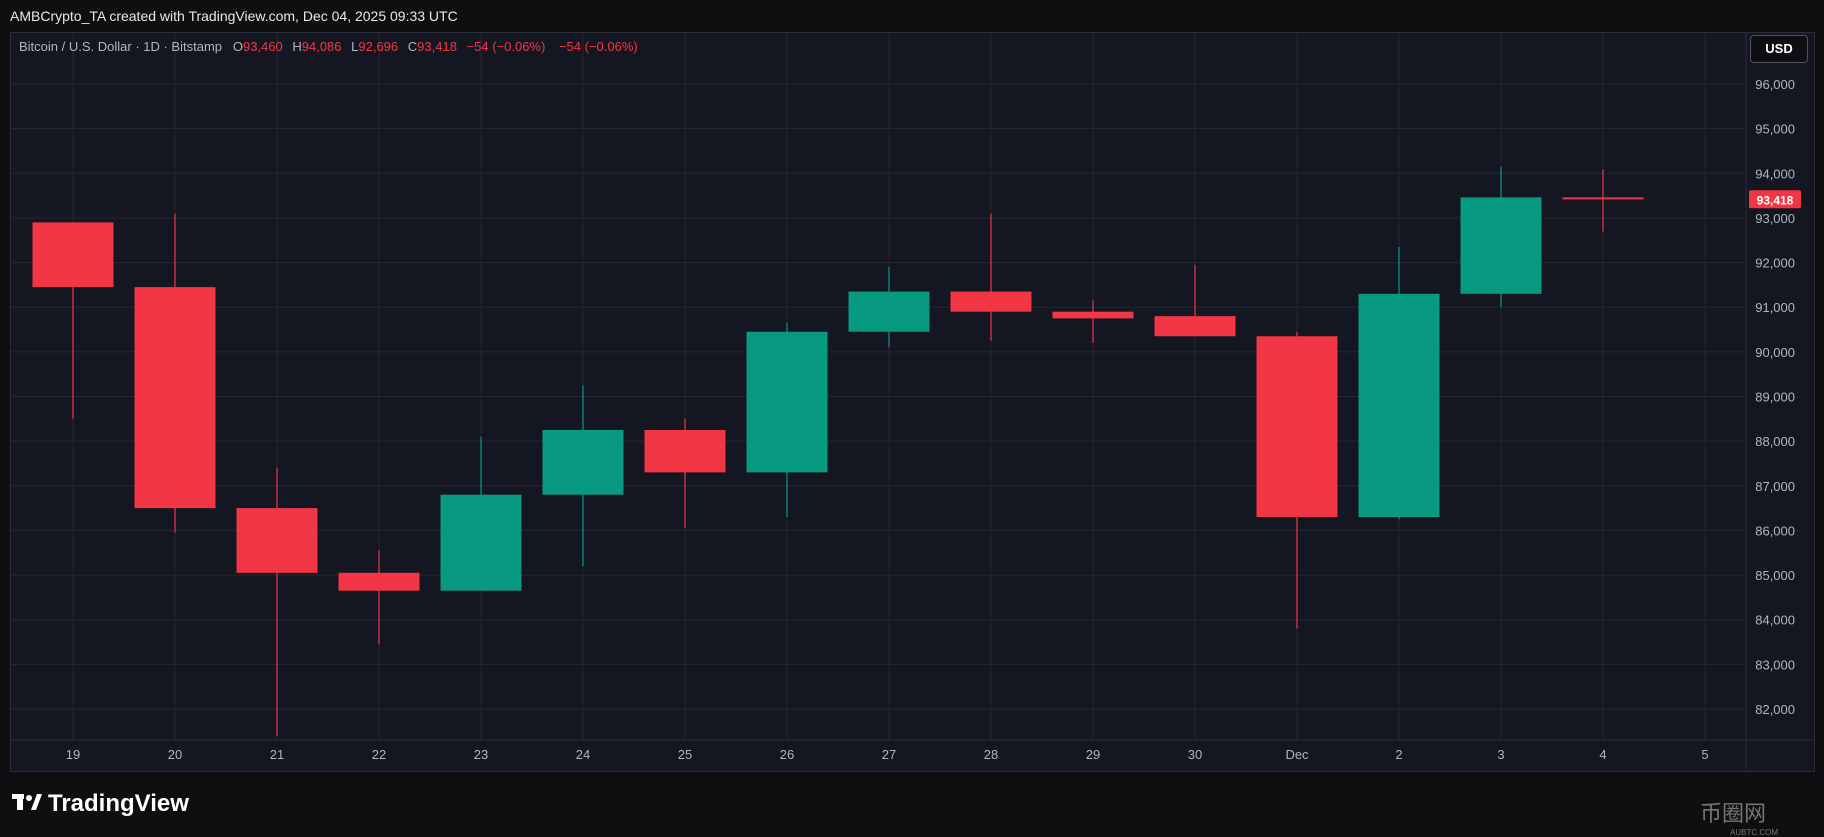 The image size is (1824, 837). What do you see at coordinates (1775, 352) in the screenshot?
I see `y-tick-label: 90,000` at bounding box center [1775, 352].